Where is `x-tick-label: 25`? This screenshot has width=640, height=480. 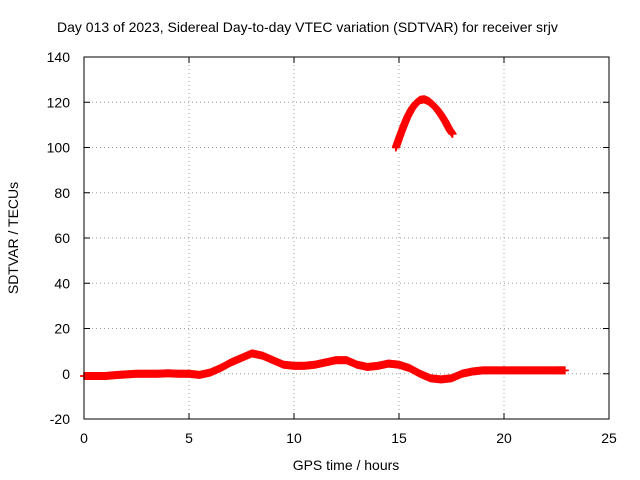
x-tick-label: 25 is located at coordinates (609, 438).